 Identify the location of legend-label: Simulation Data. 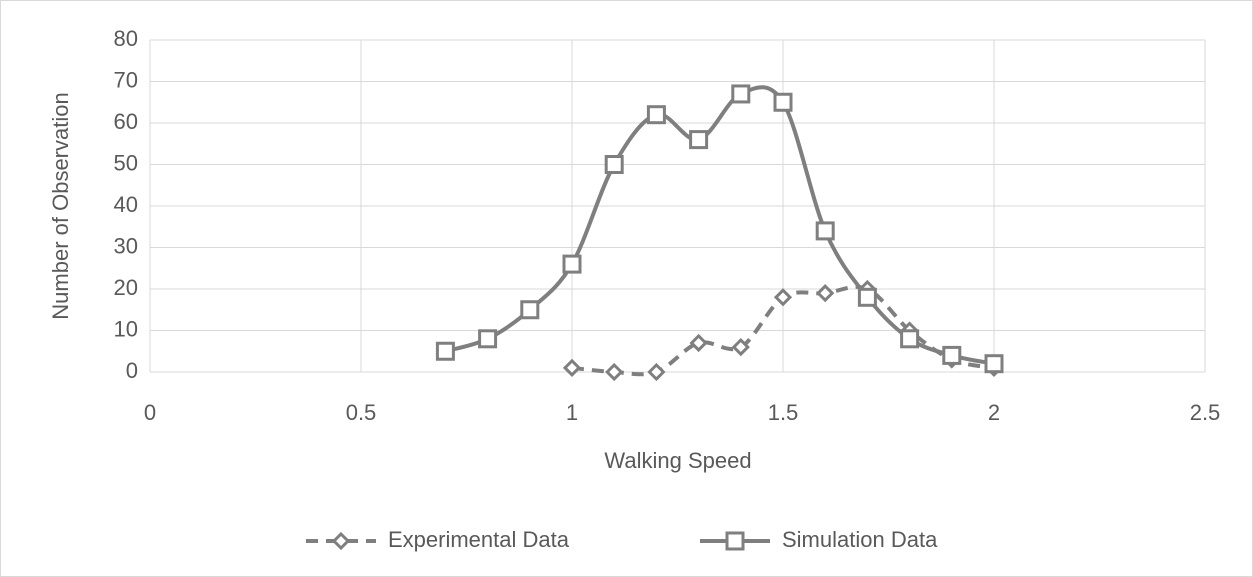
(860, 539).